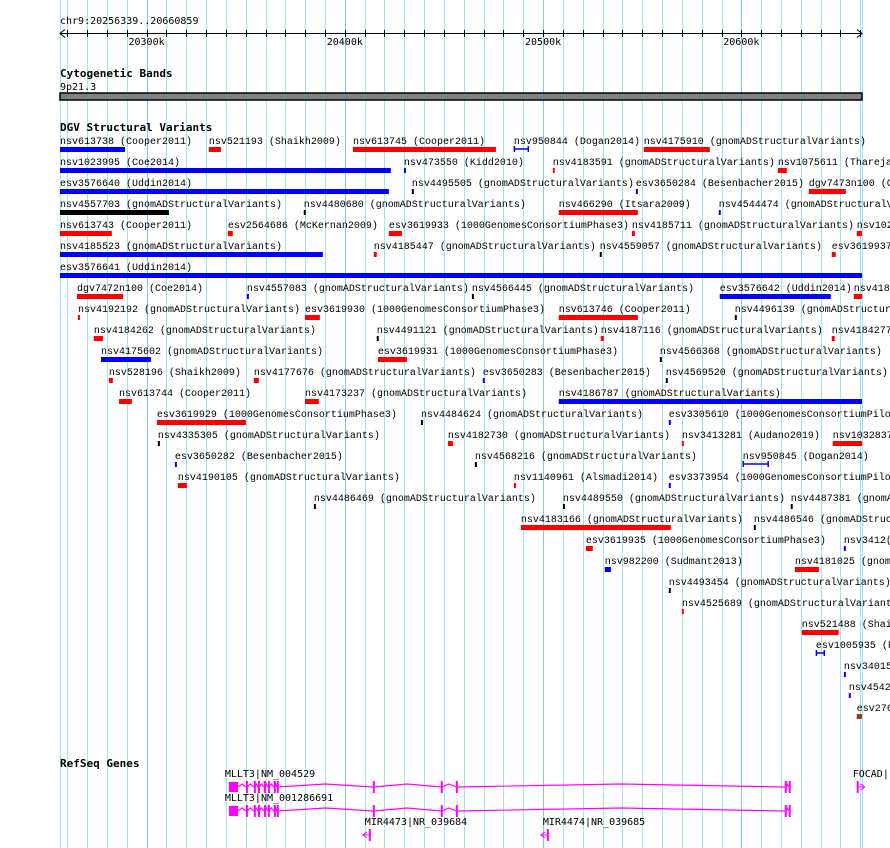 The width and height of the screenshot is (890, 848). Describe the element at coordinates (859, 33) in the screenshot. I see `ruler-right-arrow-icon` at that location.